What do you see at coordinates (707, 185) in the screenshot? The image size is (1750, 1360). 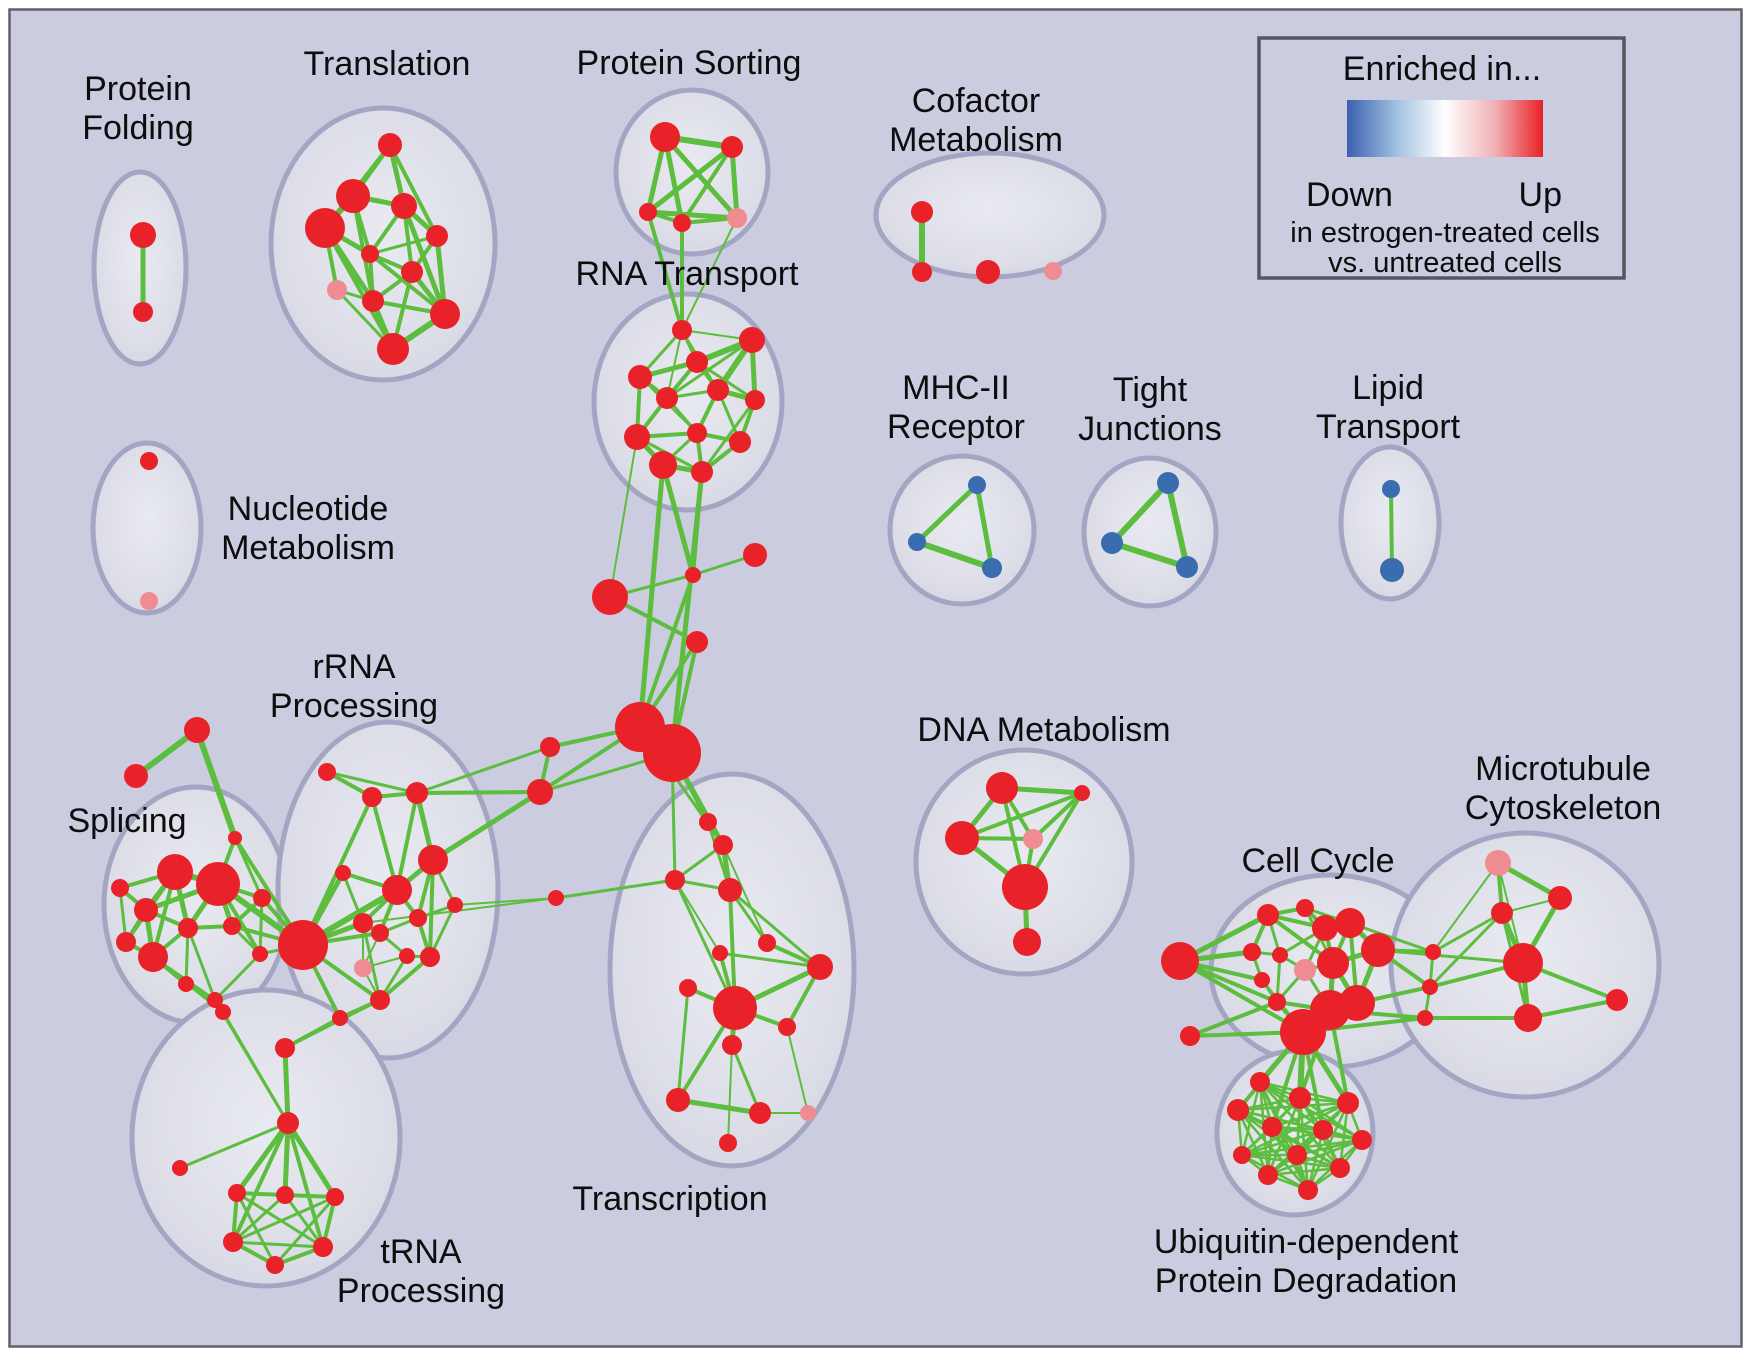 I see `protein_sorting-edge` at bounding box center [707, 185].